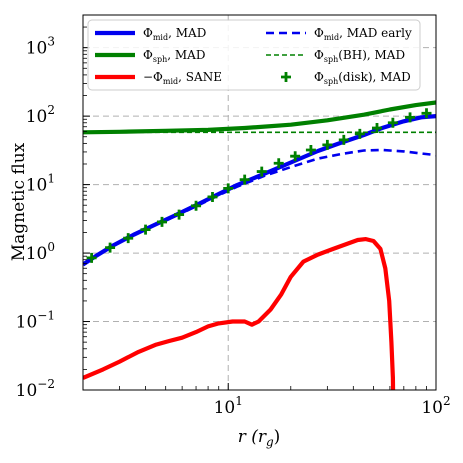 This screenshot has height=463, width=463. I want to click on legend-label: Φmid, MAD early, so click(363, 34).